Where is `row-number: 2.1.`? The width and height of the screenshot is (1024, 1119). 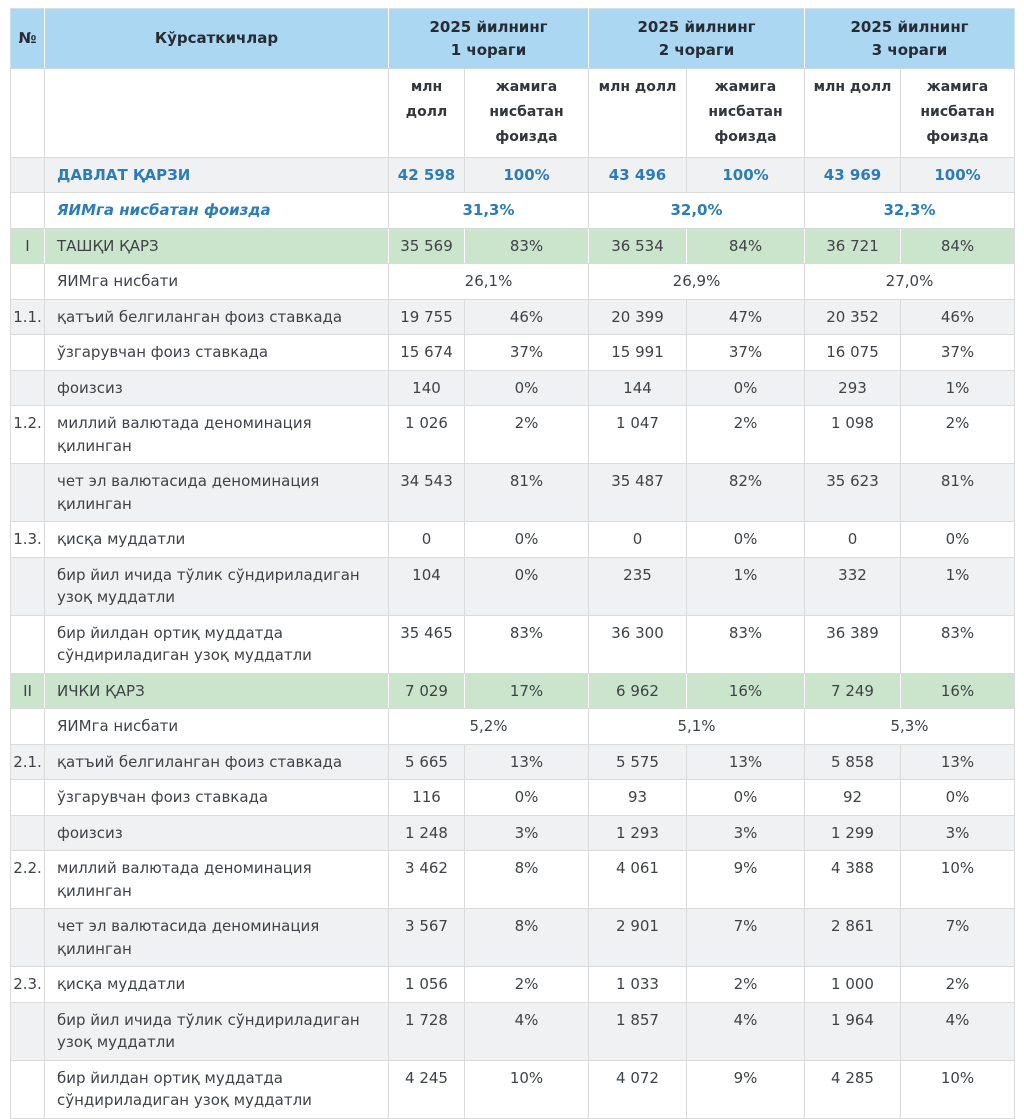
row-number: 2.1. is located at coordinates (27, 762).